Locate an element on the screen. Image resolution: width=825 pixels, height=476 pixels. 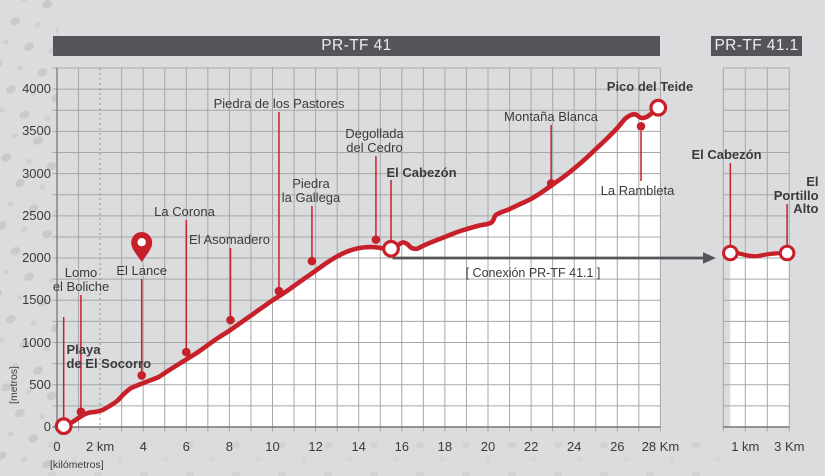
el-lance-dot is located at coordinates (141, 375).